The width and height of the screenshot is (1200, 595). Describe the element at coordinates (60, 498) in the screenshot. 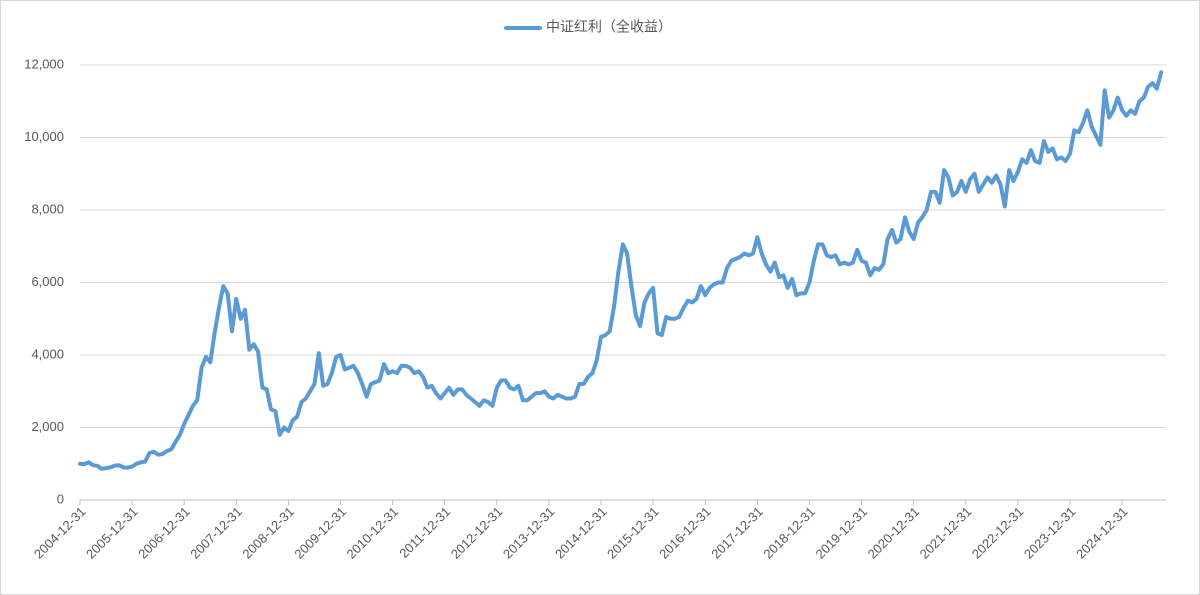

I see `y-tick-label: 0` at that location.